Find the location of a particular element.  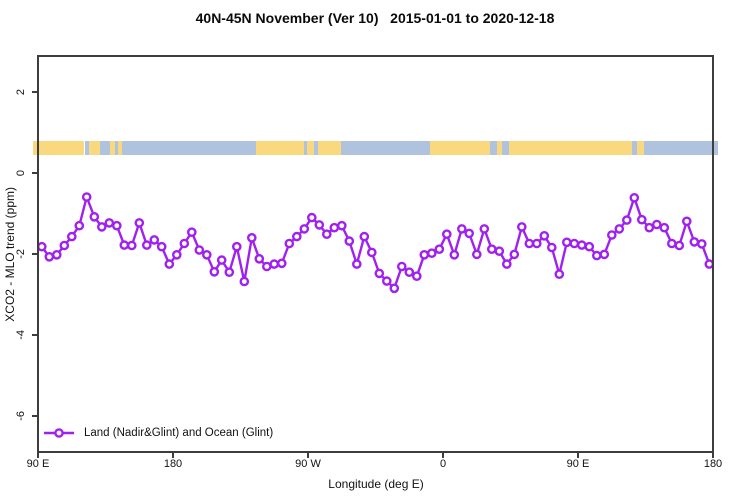

y-axis-tick-label: -2 is located at coordinates (21, 254).